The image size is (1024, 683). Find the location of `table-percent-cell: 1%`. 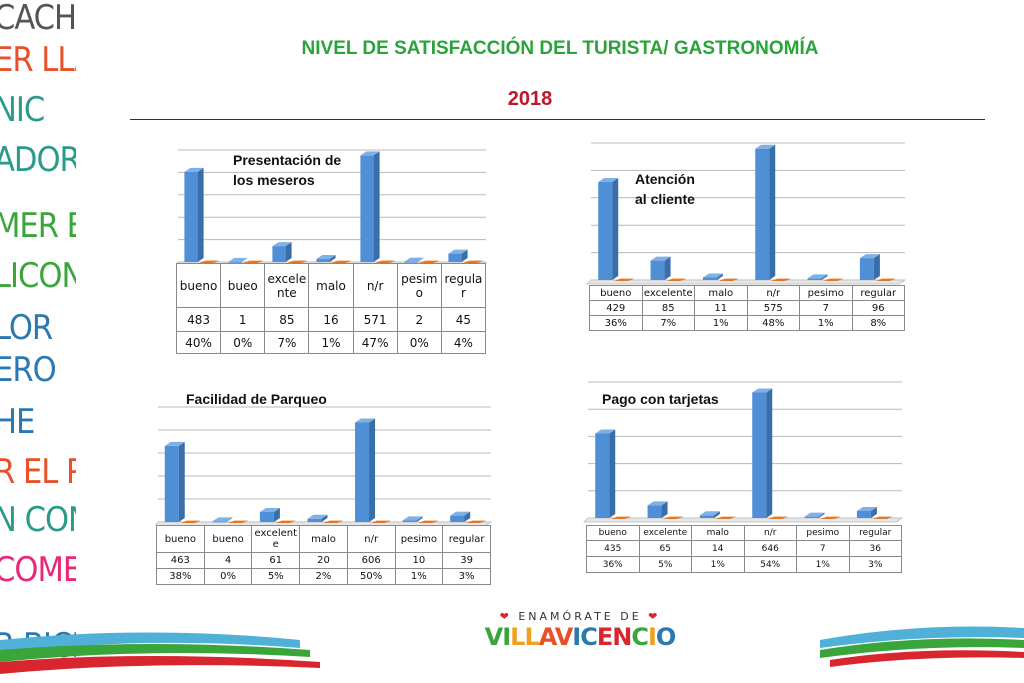

table-percent-cell: 1% is located at coordinates (826, 323).